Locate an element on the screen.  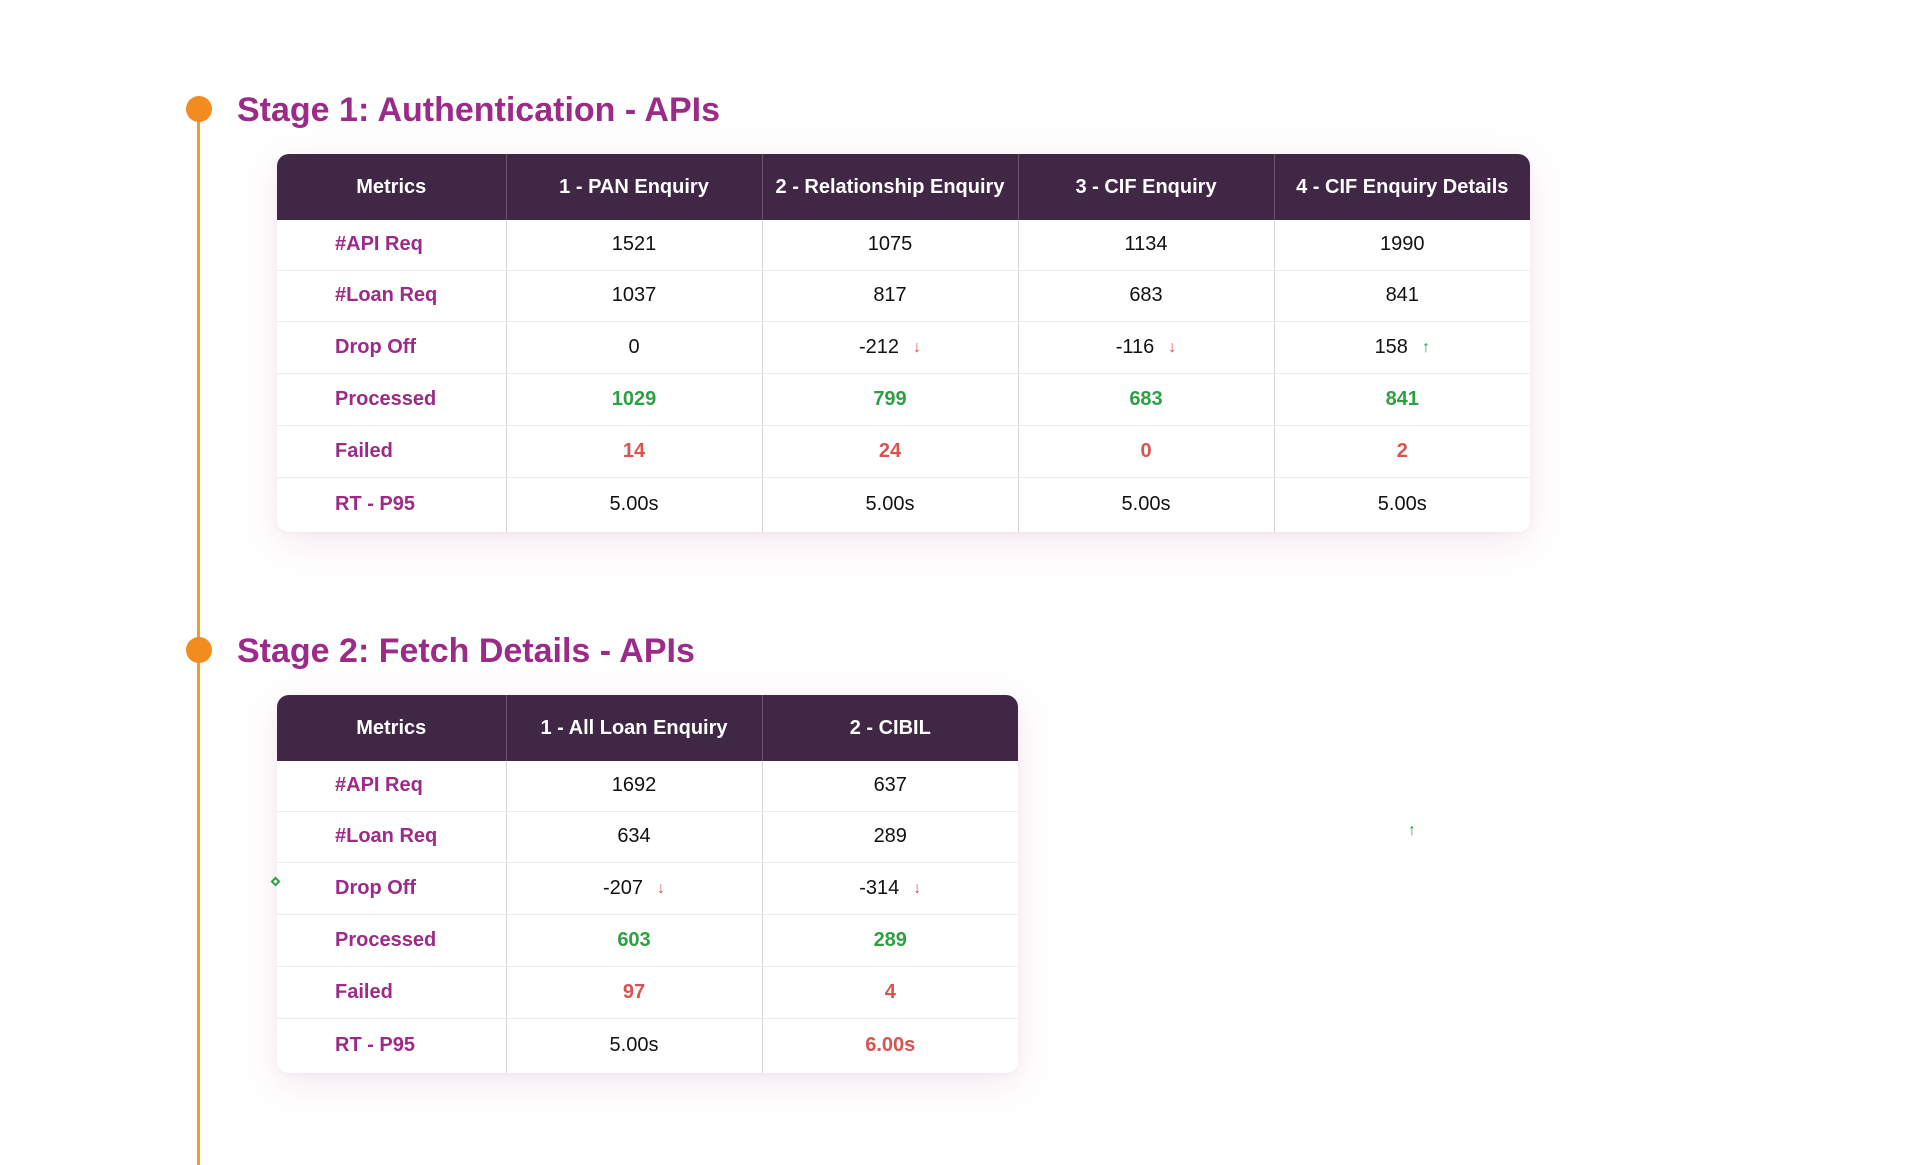
header-cif-enquiry: 3 - CIF Enquiry is located at coordinates (1146, 187).